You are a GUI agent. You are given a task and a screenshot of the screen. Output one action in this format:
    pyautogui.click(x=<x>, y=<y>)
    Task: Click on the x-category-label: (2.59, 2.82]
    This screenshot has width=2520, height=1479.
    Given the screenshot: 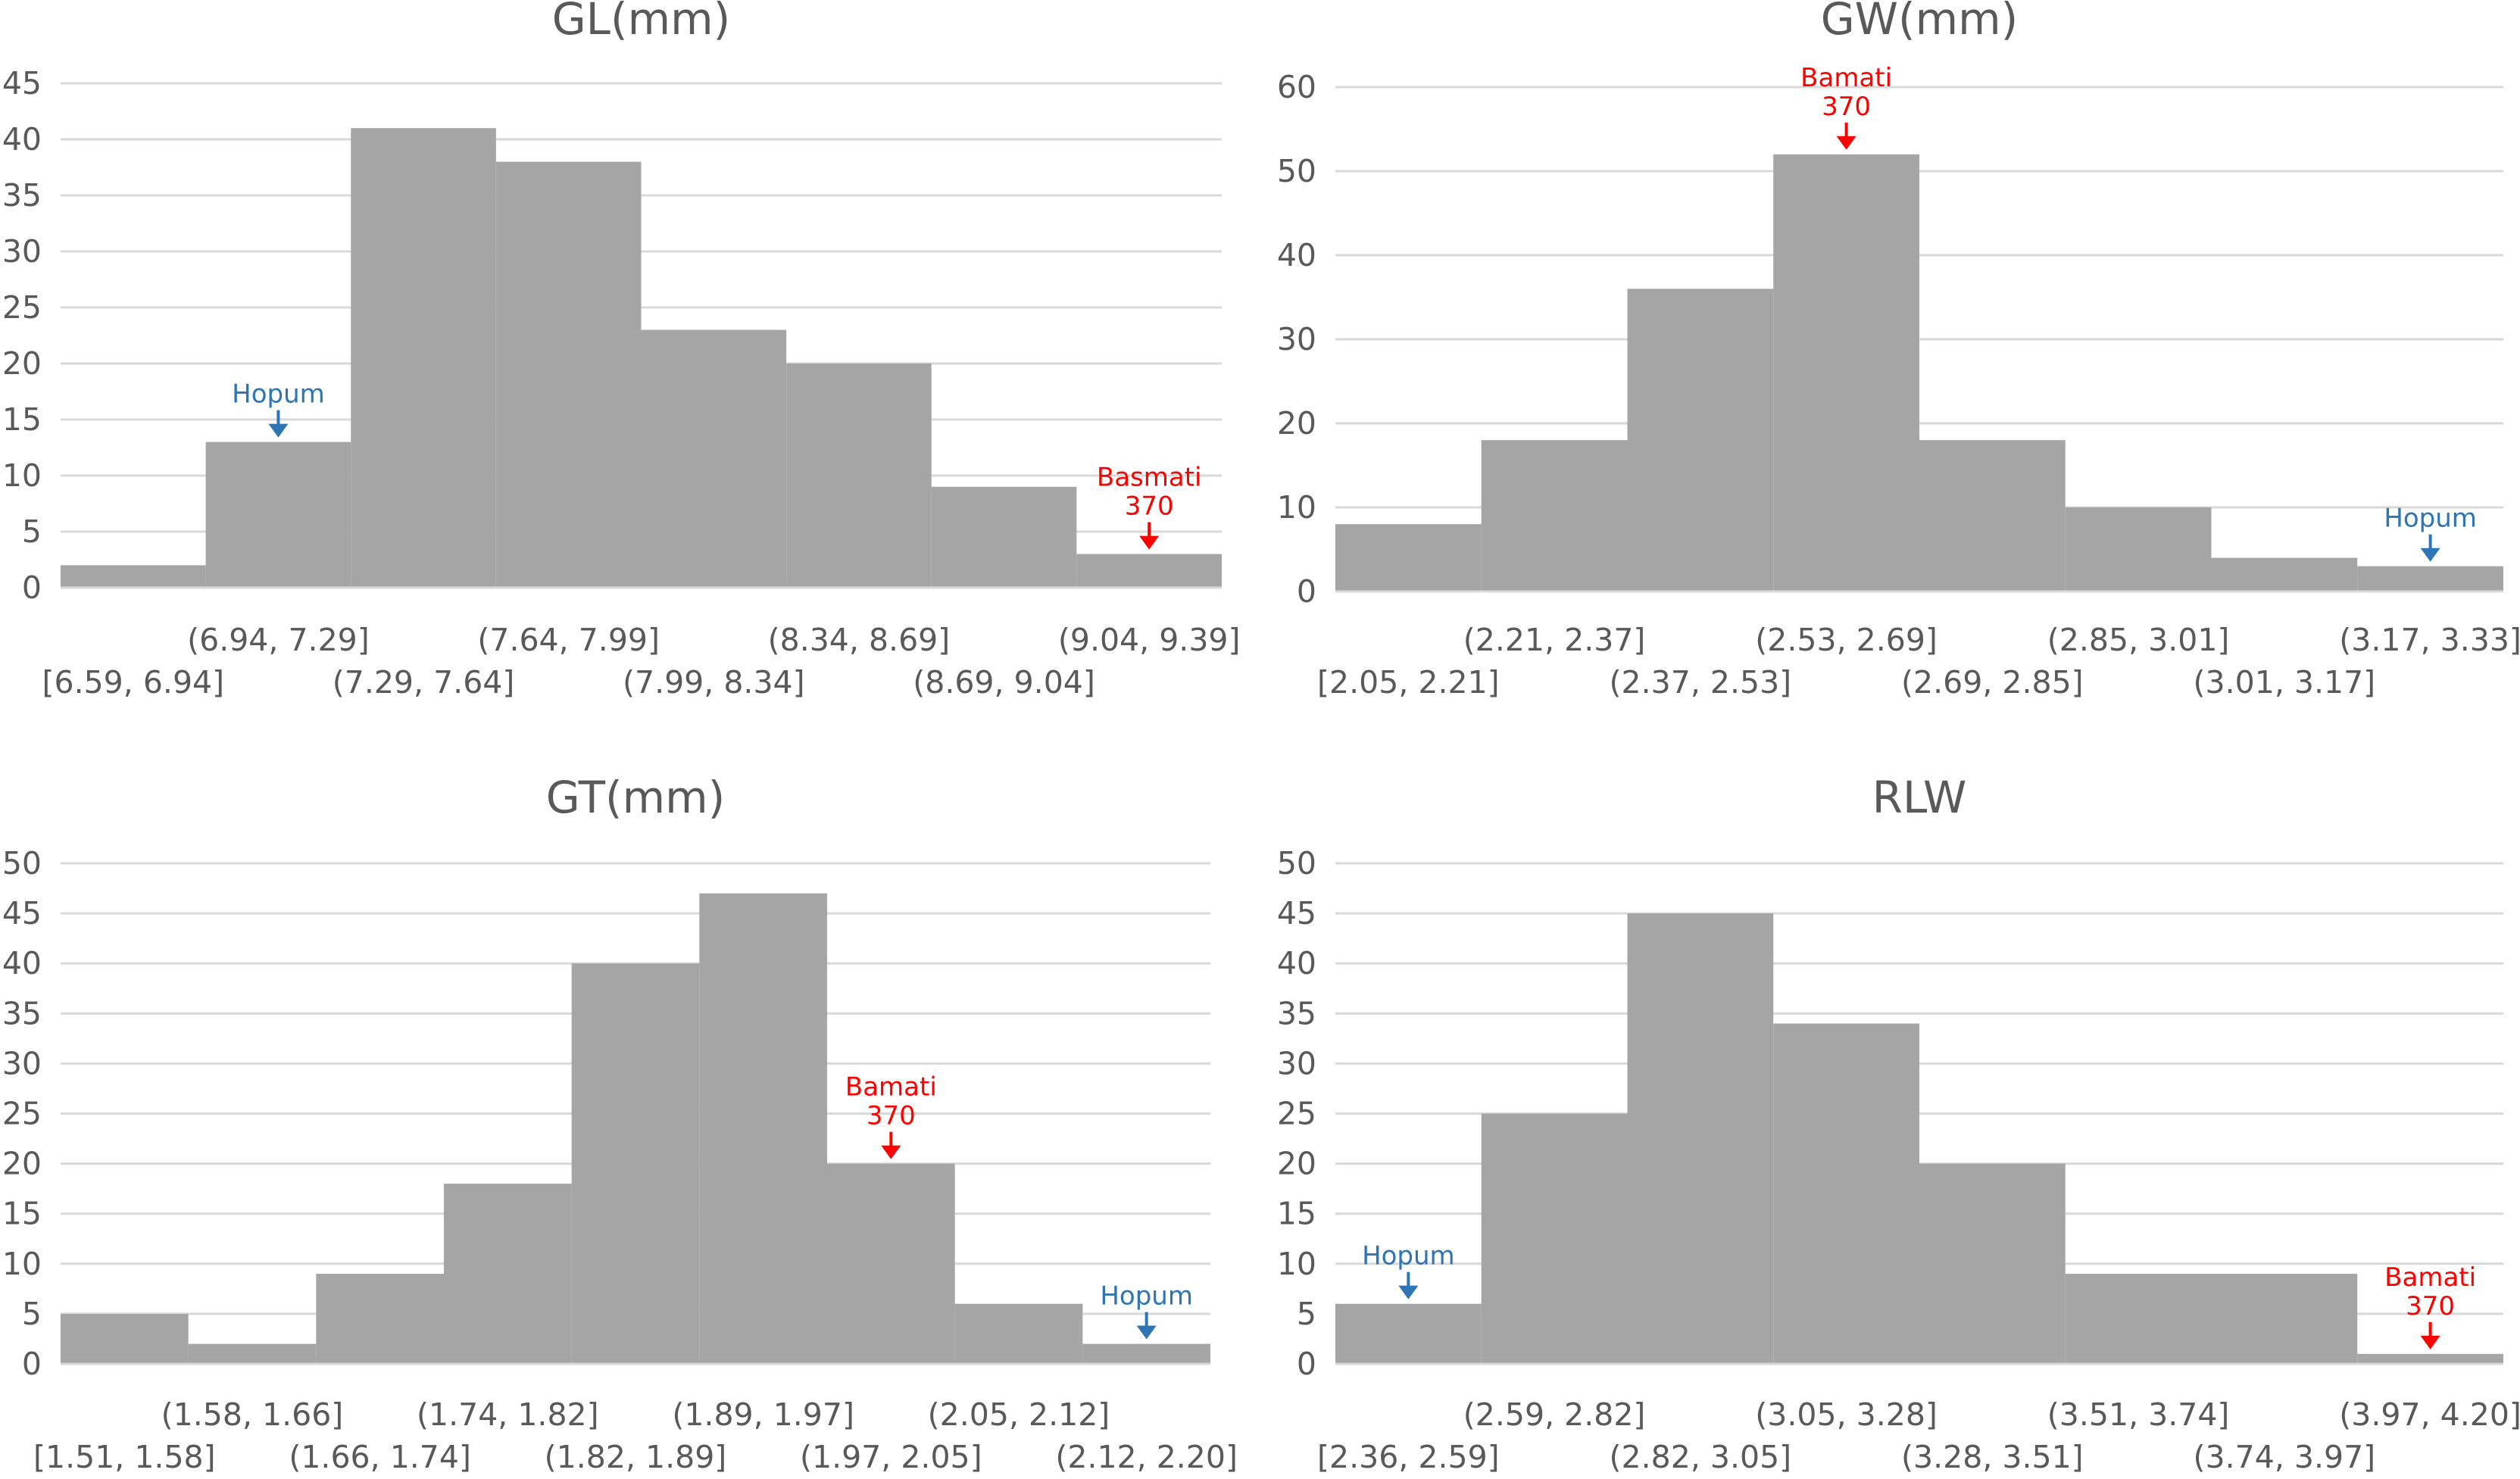 What is the action you would take?
    pyautogui.click(x=1554, y=1414)
    